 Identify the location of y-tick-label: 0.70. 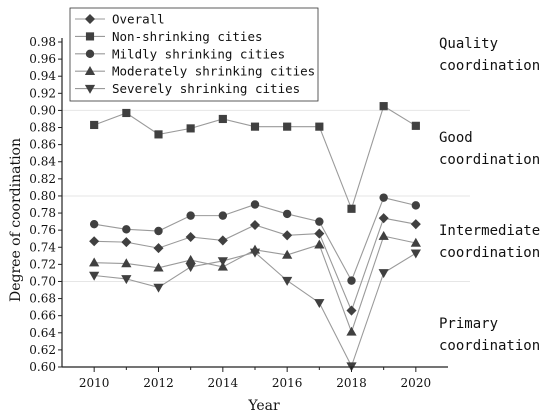
(42, 281).